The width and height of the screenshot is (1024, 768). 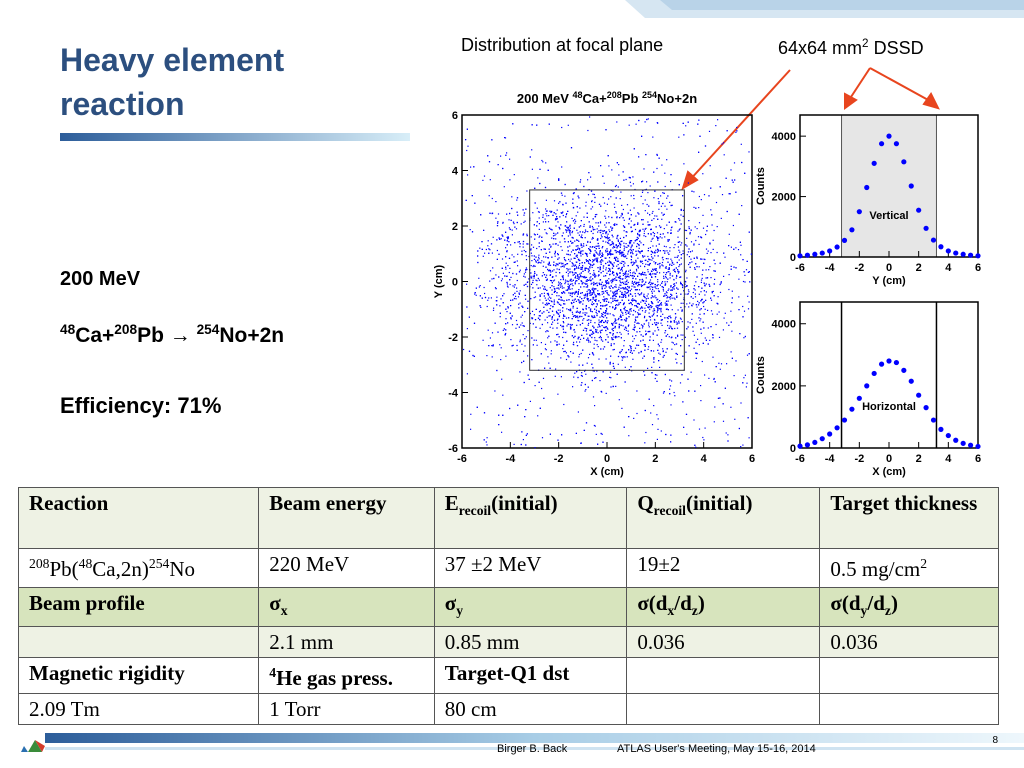 I want to click on title-run: 200 MeV, so click(x=545, y=98).